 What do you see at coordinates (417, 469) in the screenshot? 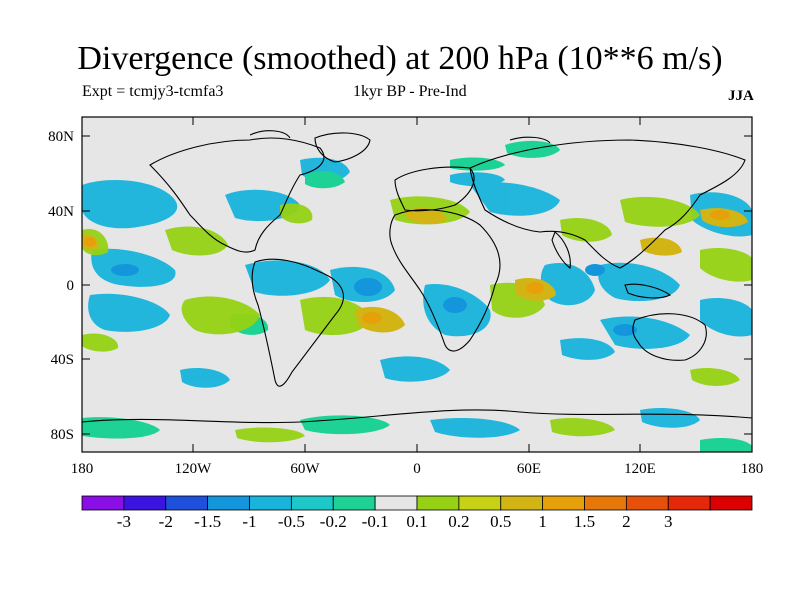
I see `lon-tick-label: 0` at bounding box center [417, 469].